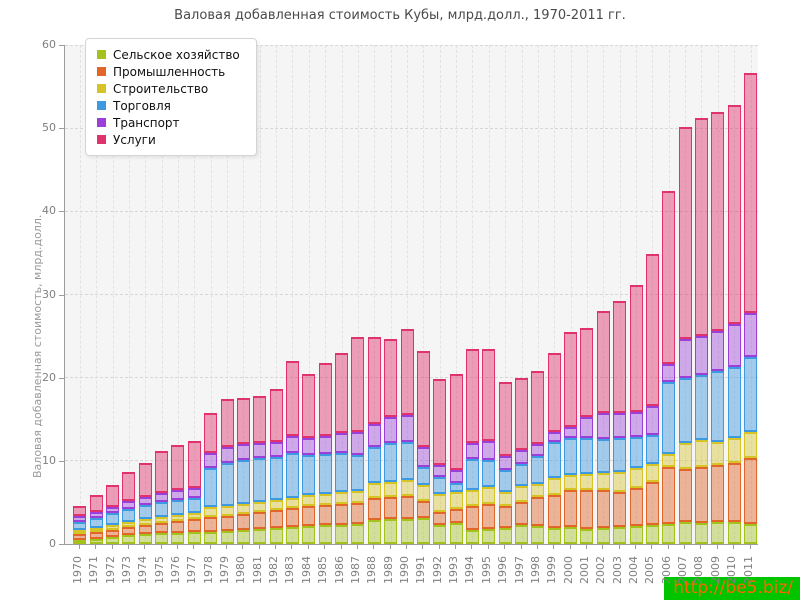 This screenshot has width=800, height=600. Describe the element at coordinates (169, 71) in the screenshot. I see `legend-label: Промышленность` at that location.